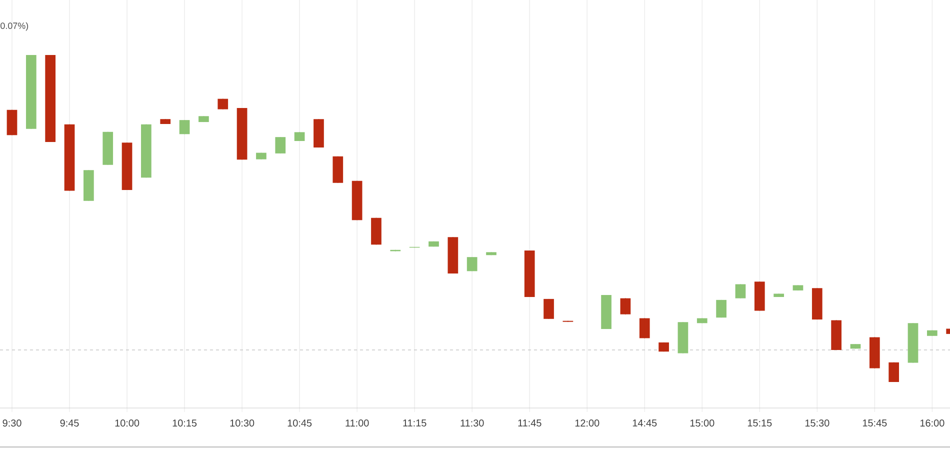 Image resolution: width=950 pixels, height=450 pixels. Describe the element at coordinates (644, 423) in the screenshot. I see `x-tick-label: 14:45` at that location.